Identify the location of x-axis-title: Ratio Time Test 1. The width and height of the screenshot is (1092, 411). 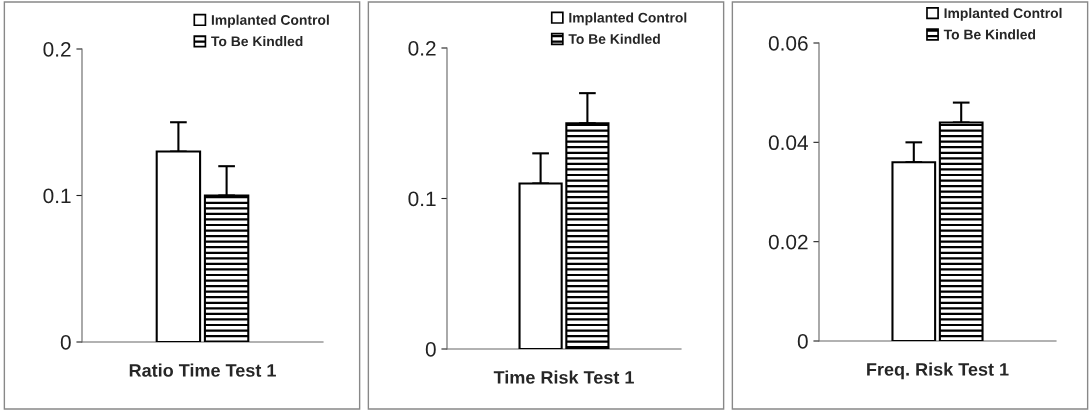
(202, 370).